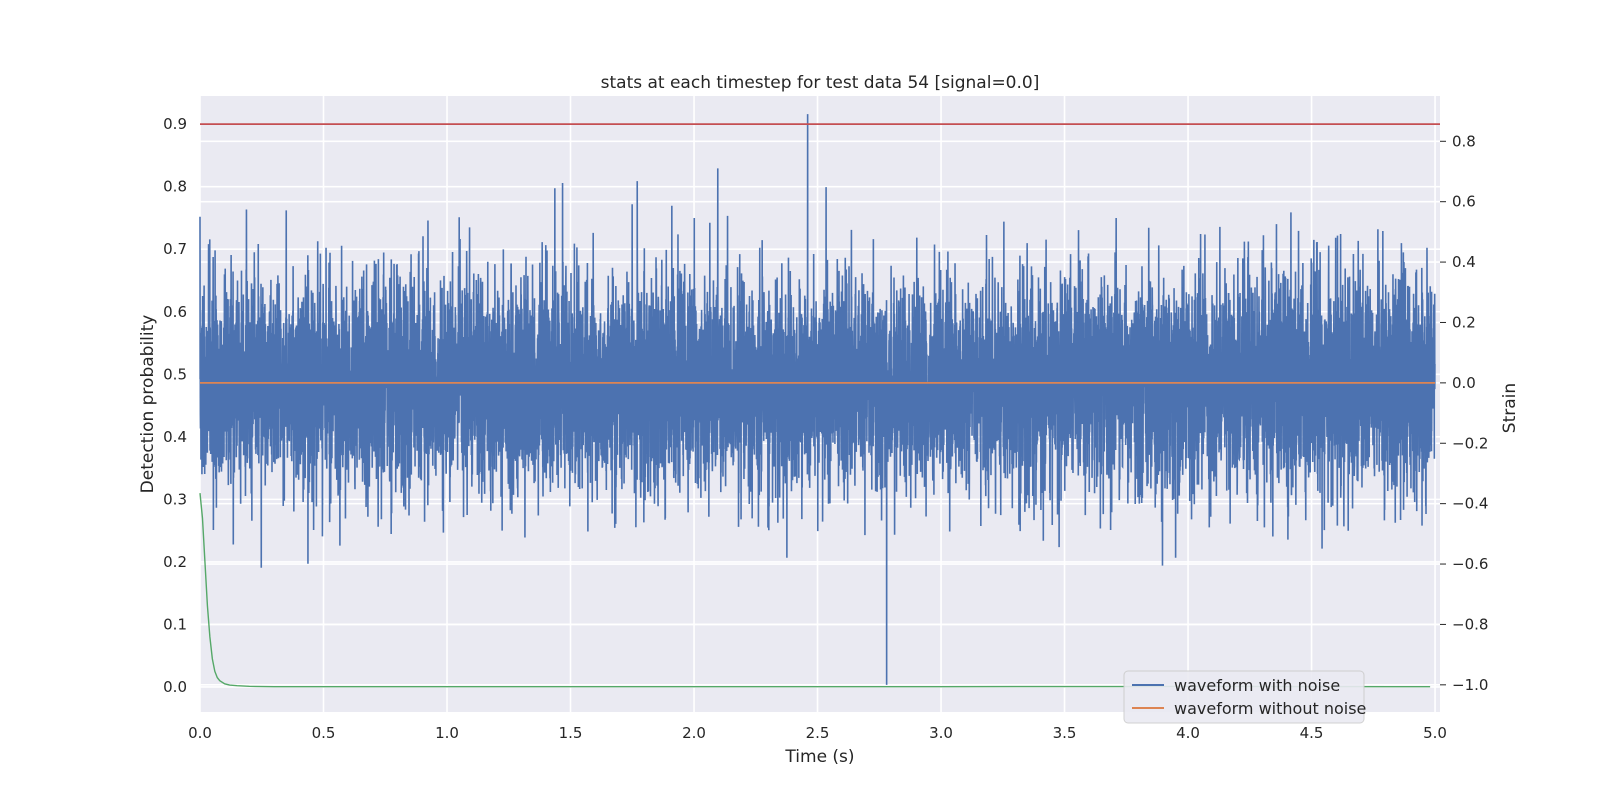 The image size is (1600, 800). I want to click on y-right-tick-label: −0.4, so click(1470, 504).